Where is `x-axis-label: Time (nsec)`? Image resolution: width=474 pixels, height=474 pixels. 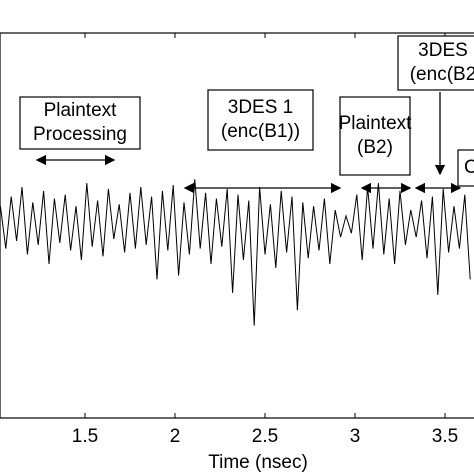 x-axis-label: Time (nsec) is located at coordinates (258, 462).